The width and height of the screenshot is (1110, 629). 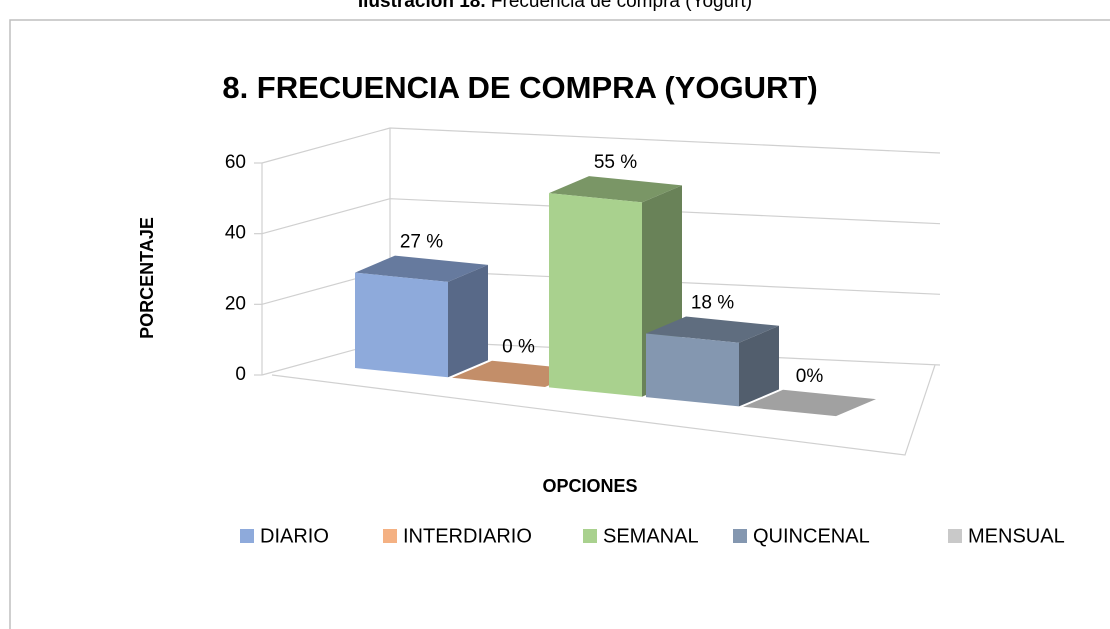 I want to click on y-tick-label: 60, so click(x=235, y=162).